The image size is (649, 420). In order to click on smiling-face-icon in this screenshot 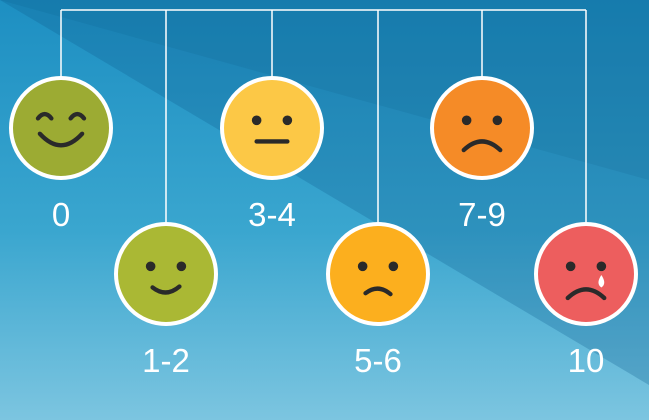, I will do `click(166, 278)`.